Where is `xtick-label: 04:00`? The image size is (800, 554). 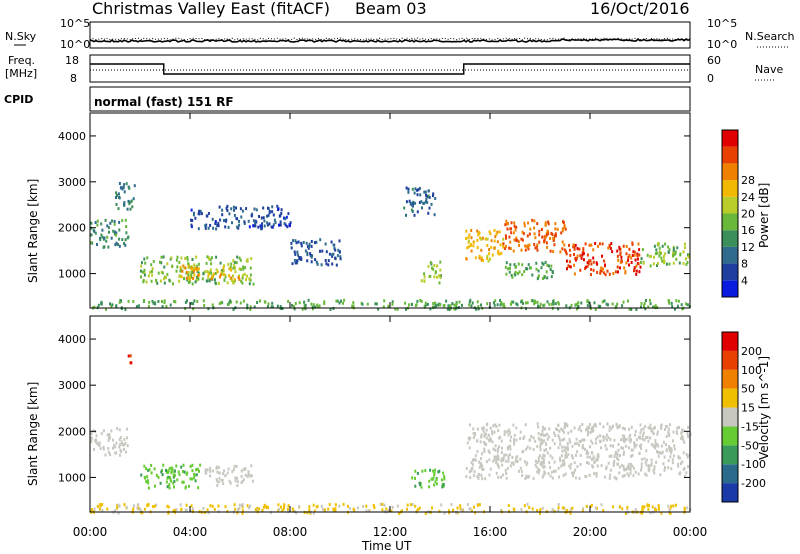
xtick-label: 04:00 is located at coordinates (190, 532).